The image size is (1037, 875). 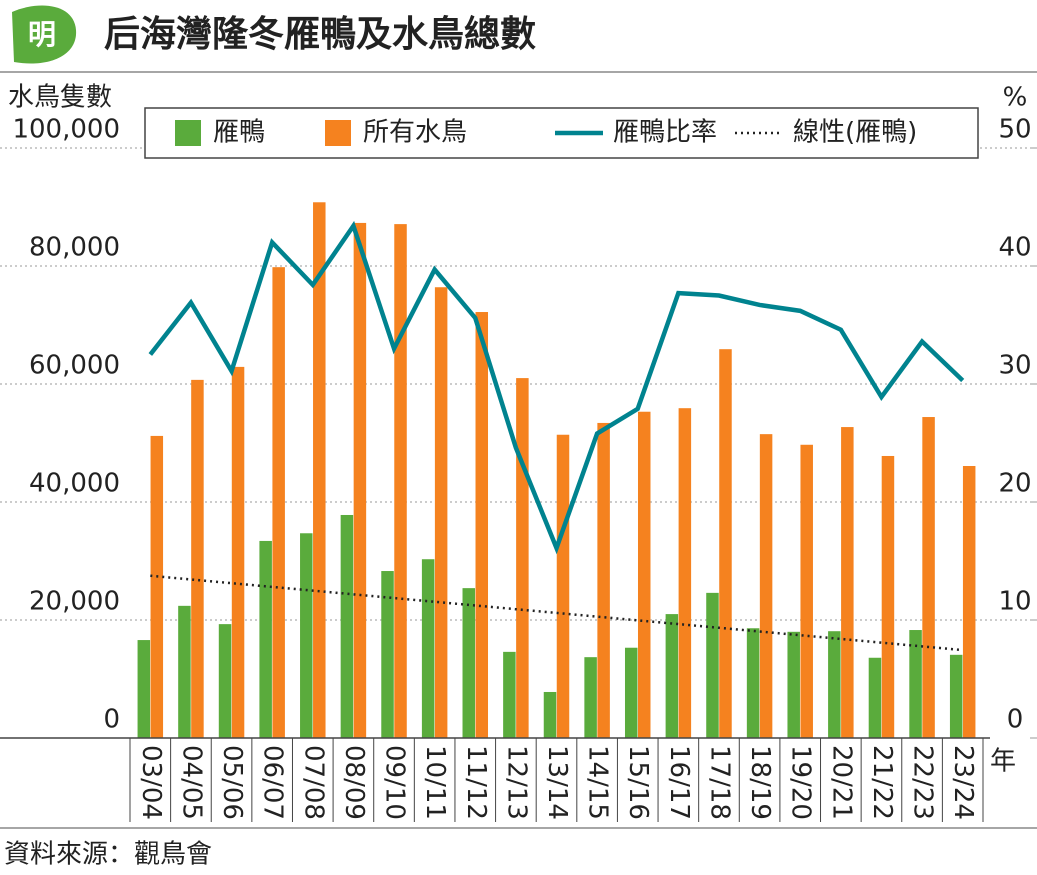 I want to click on x-tick-label: 16/17, so click(x=679, y=782).